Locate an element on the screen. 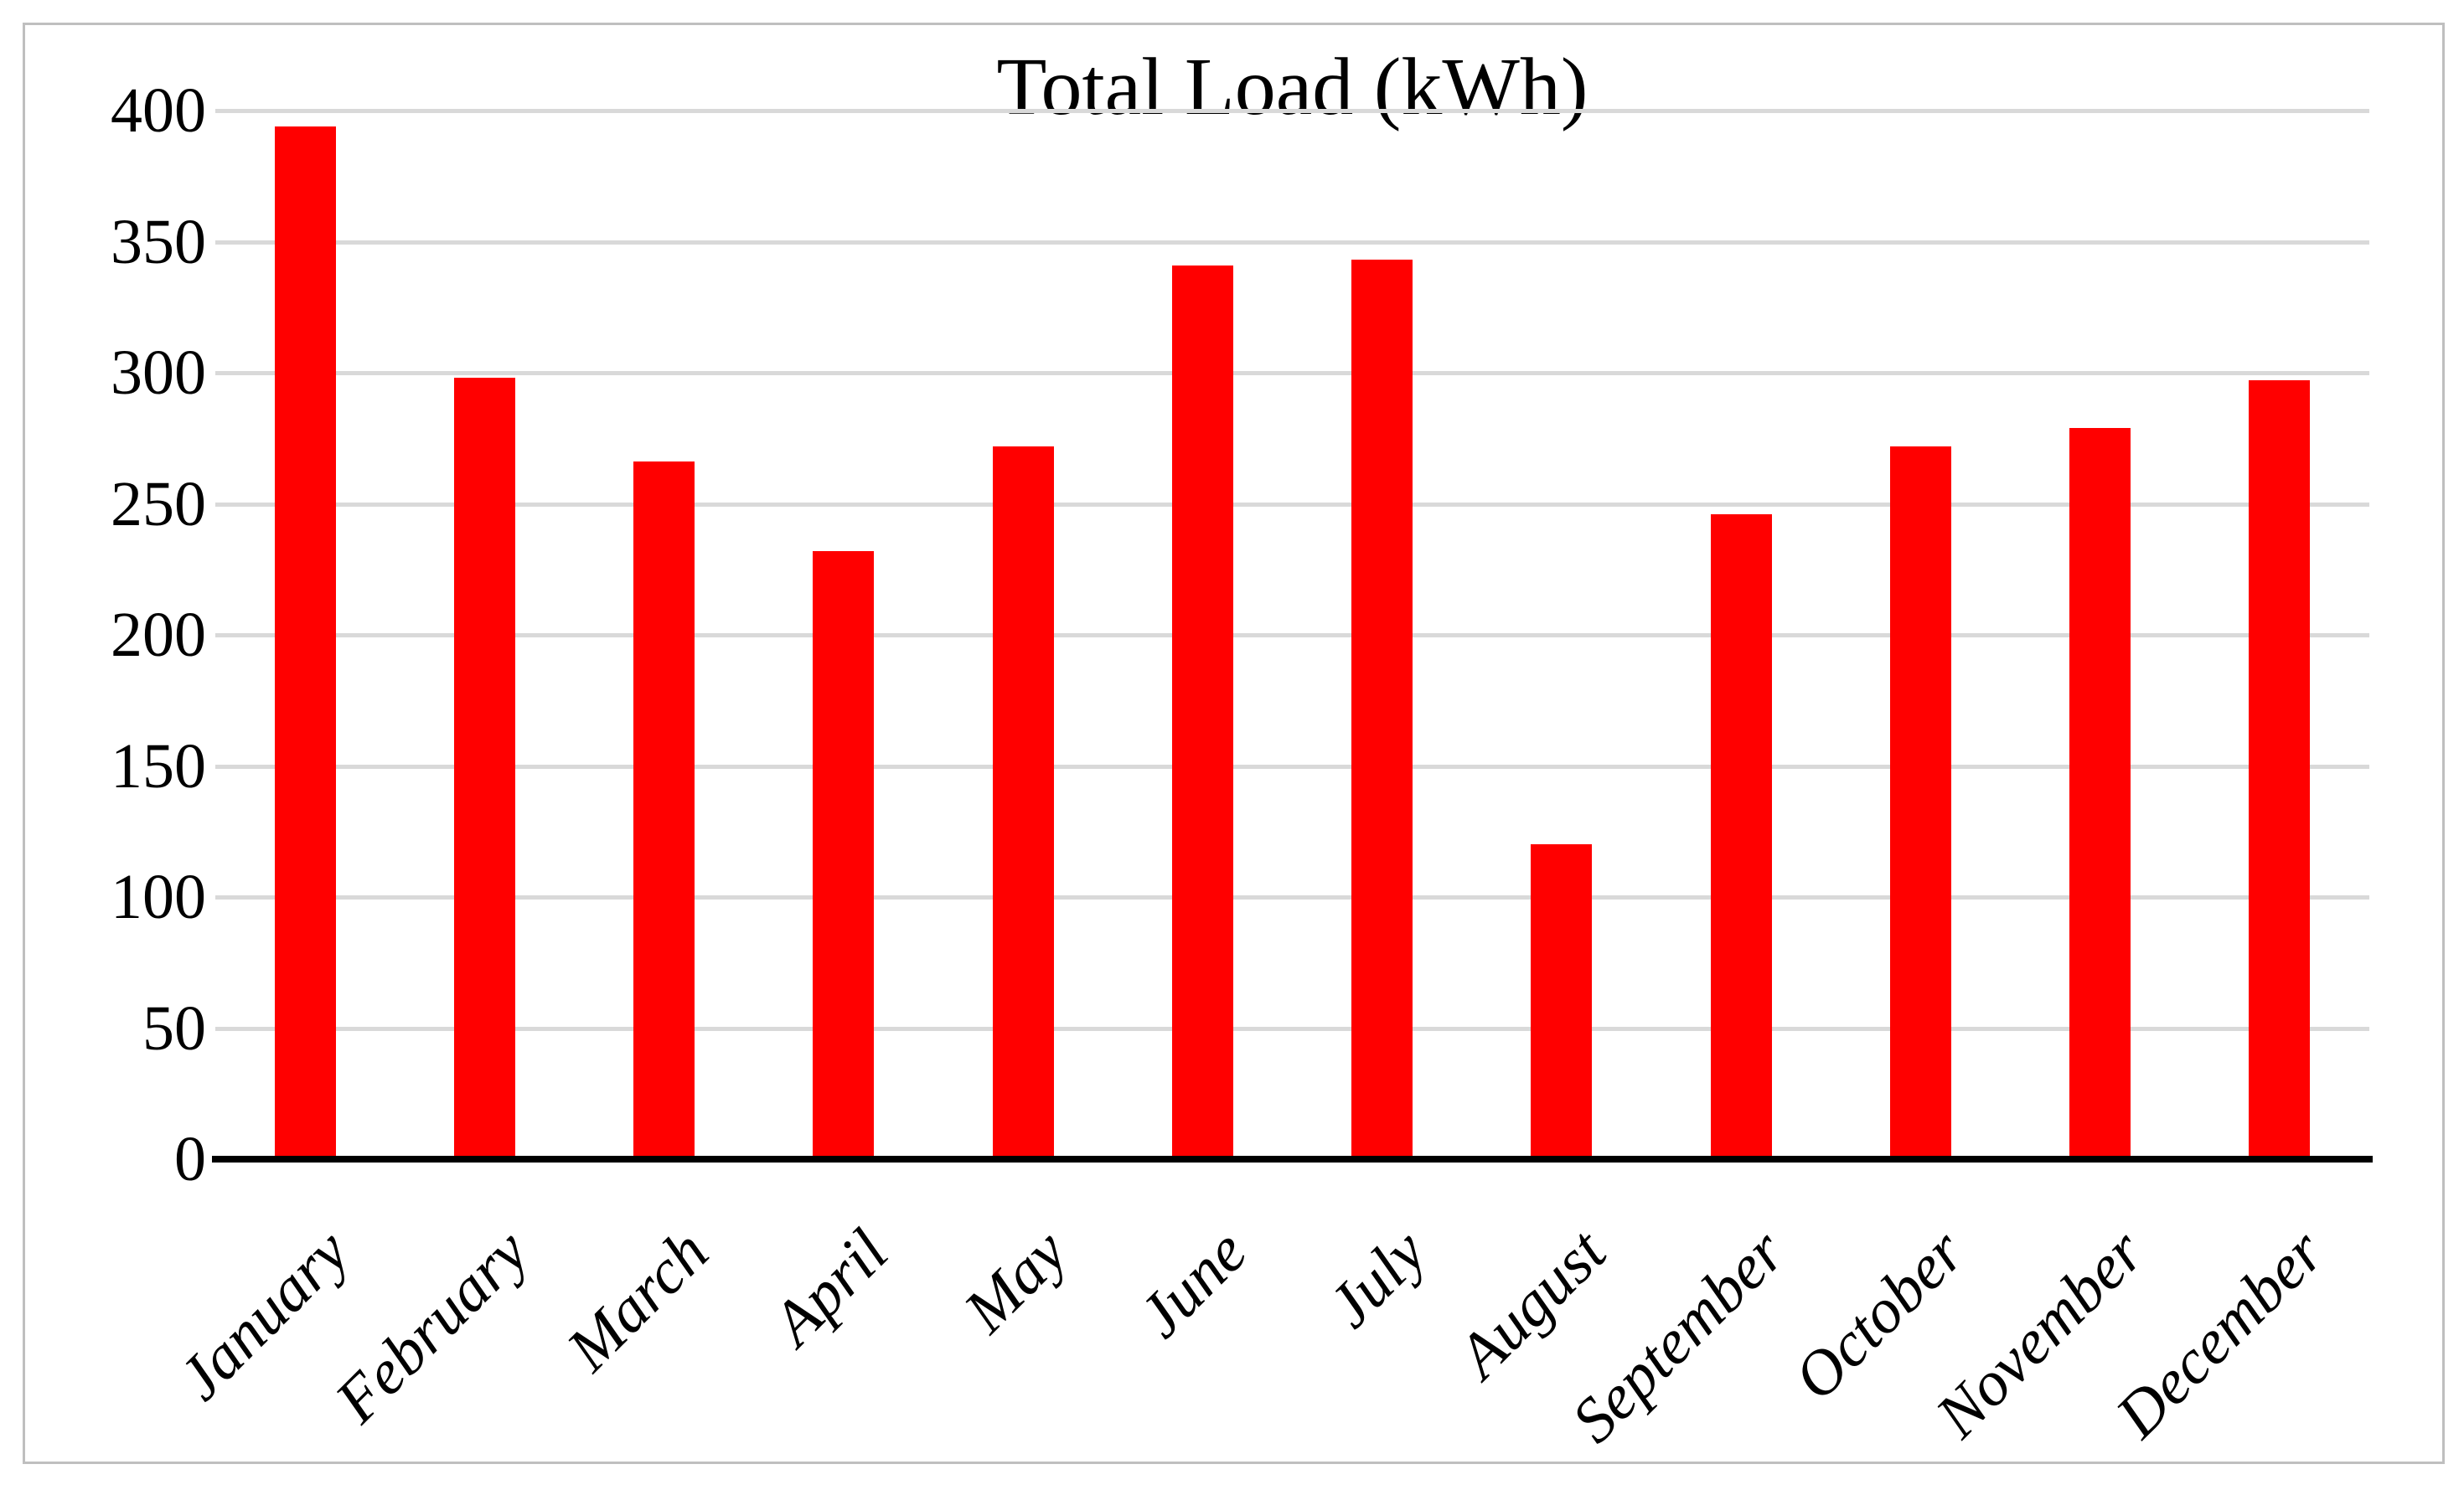  bar-june is located at coordinates (1202, 712).